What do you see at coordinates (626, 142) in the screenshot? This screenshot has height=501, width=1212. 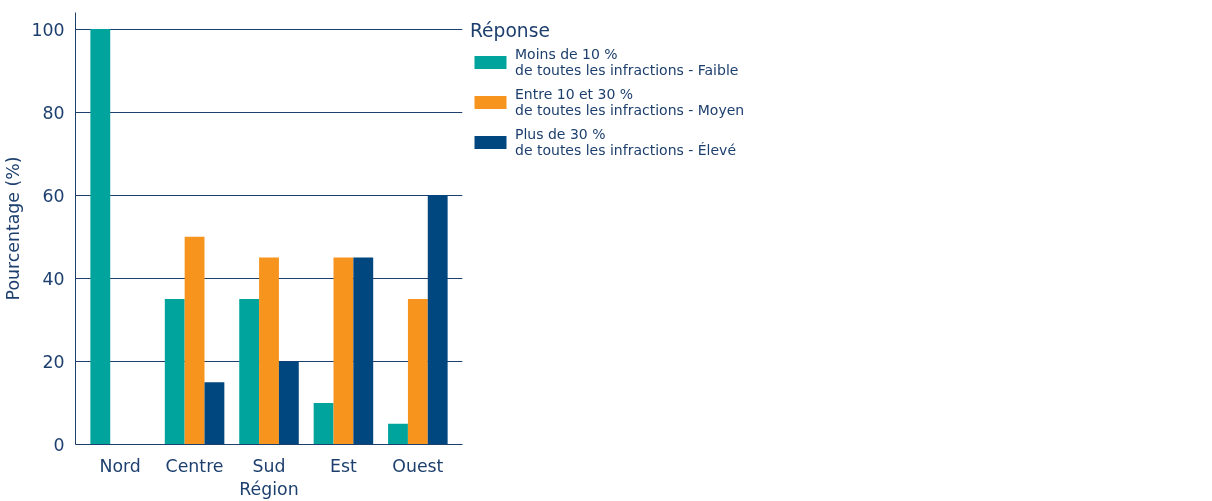 I see `legend-label: Plus de 30 % de toutes les infractions - Élevé` at bounding box center [626, 142].